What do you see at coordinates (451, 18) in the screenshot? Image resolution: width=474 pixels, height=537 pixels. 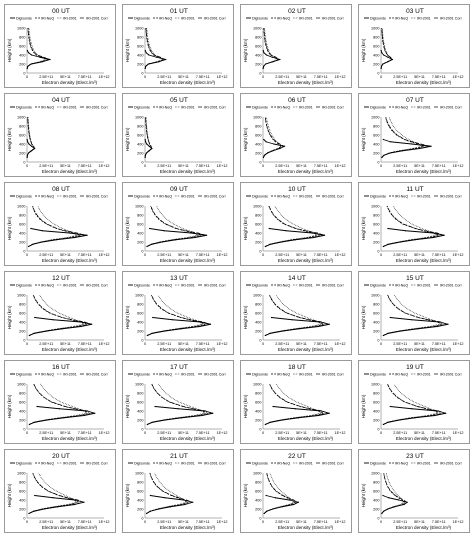 I see `legend-label: IRI-2001 Corr` at bounding box center [451, 18].